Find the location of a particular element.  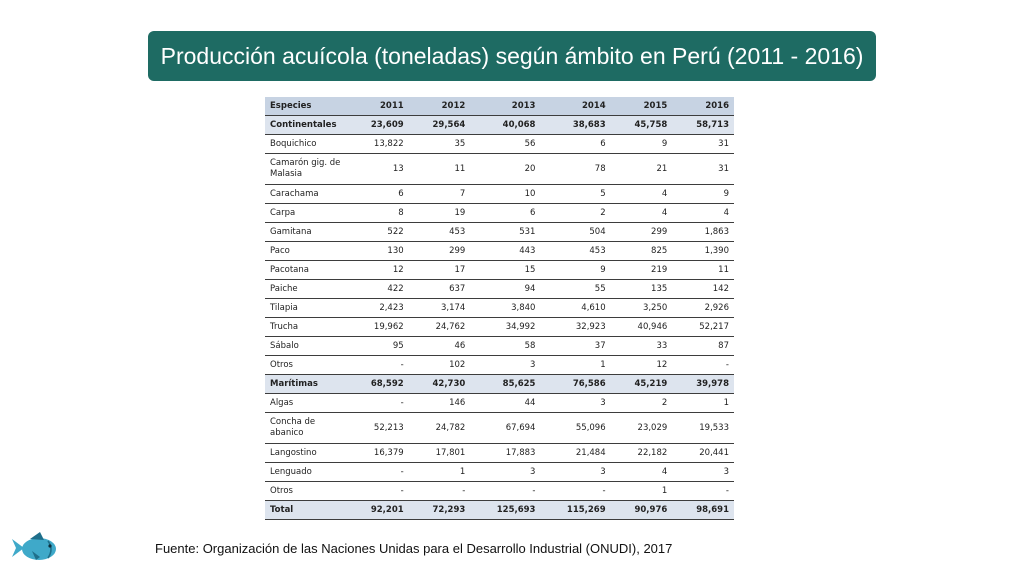

value-cell: 2,423 is located at coordinates (378, 308).